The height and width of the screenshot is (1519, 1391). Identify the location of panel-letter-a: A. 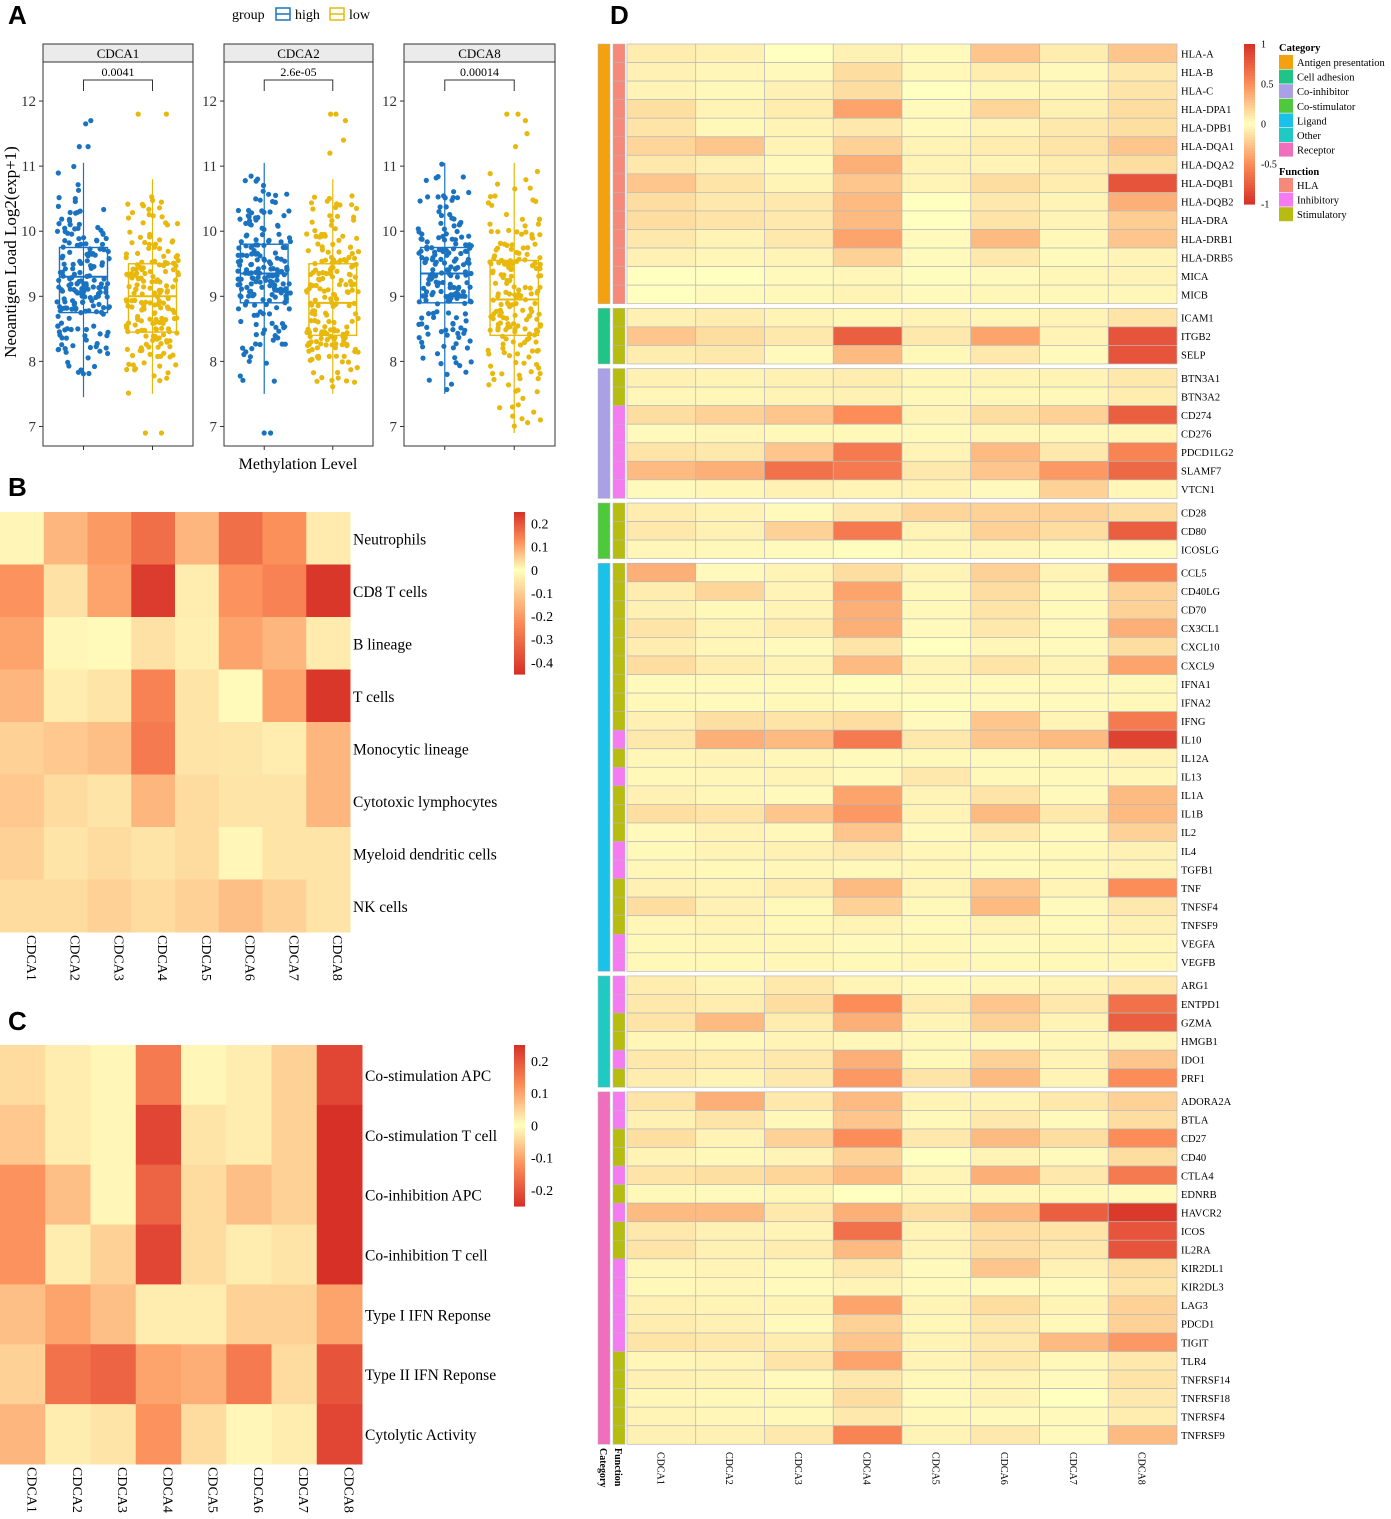
(17, 15).